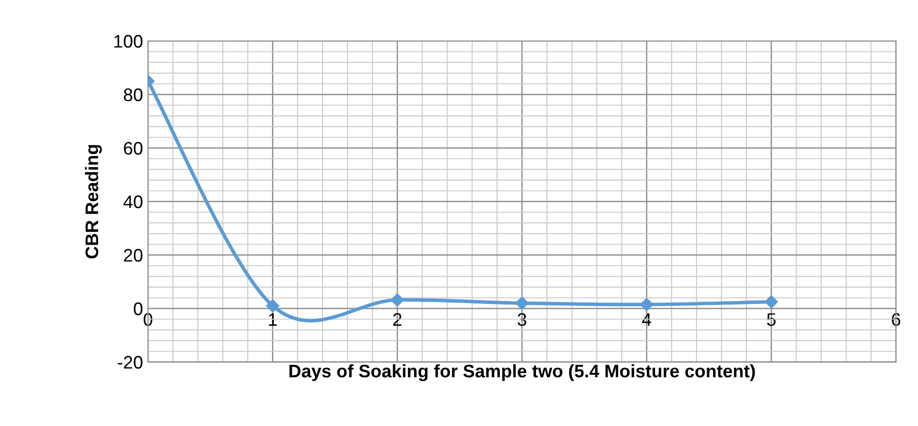  I want to click on y-tick-label: 100, so click(128, 41).